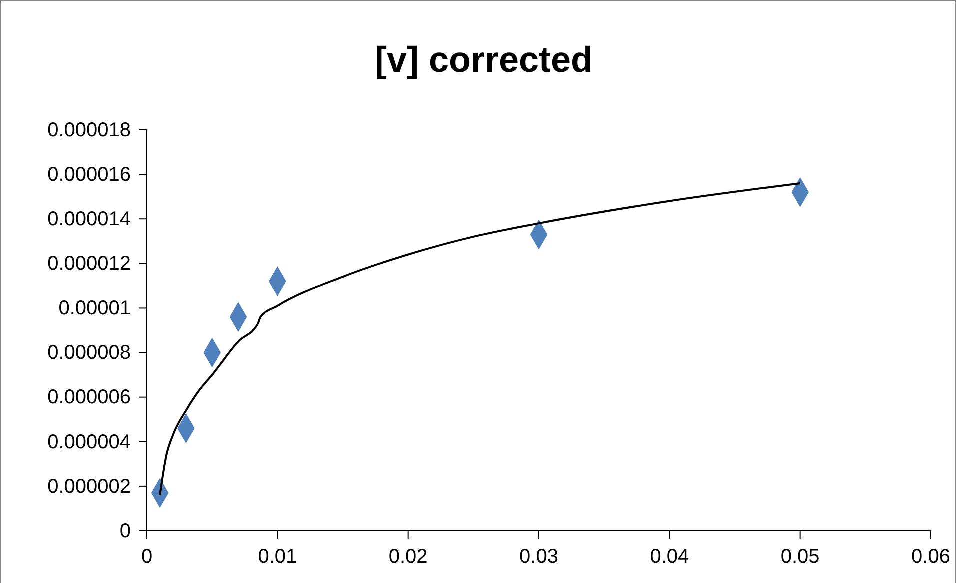 The image size is (956, 583). What do you see at coordinates (89, 397) in the screenshot?
I see `y-tick-label: 0.000006` at bounding box center [89, 397].